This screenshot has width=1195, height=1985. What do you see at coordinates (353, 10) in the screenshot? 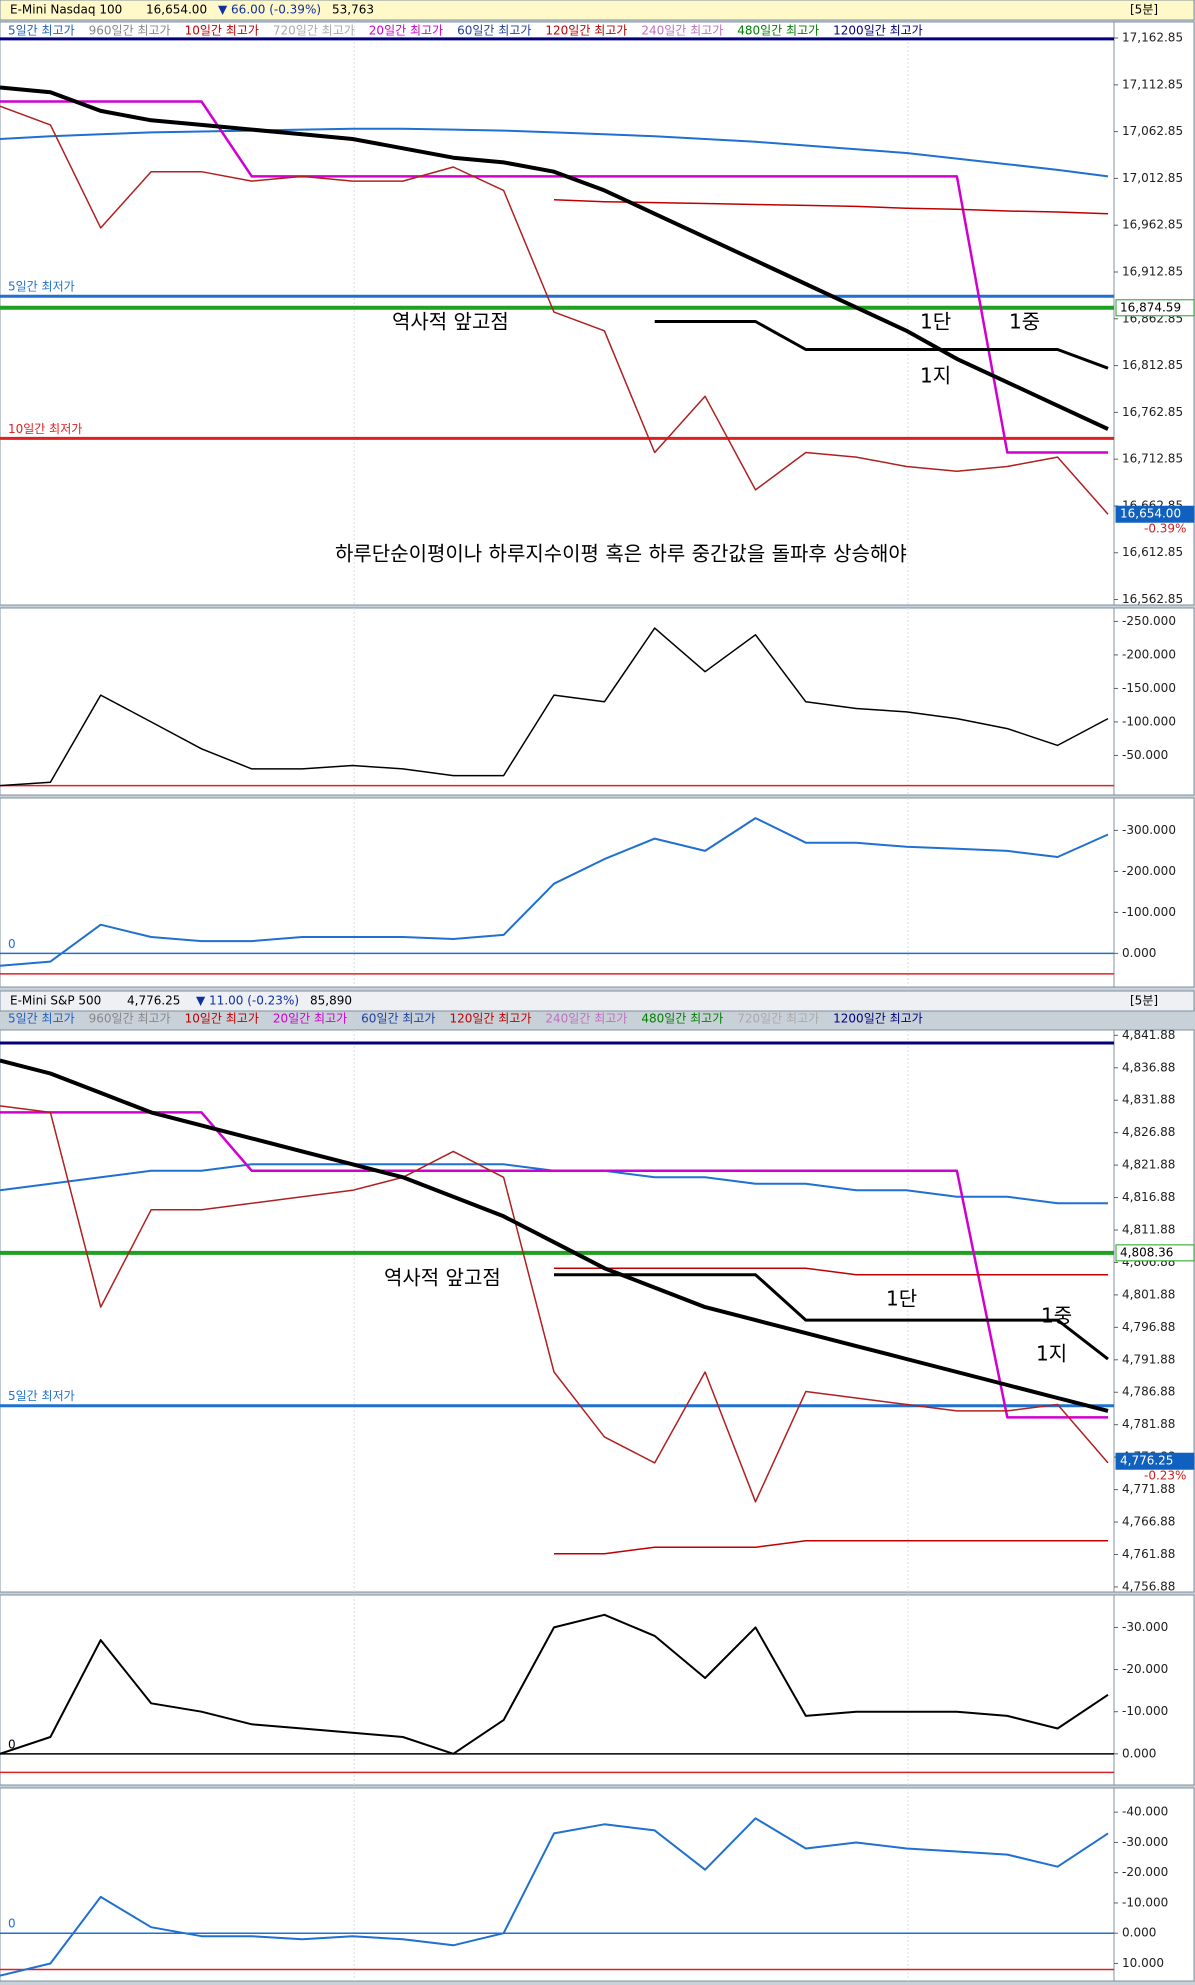
I see `header-volume: 53,763` at bounding box center [353, 10].